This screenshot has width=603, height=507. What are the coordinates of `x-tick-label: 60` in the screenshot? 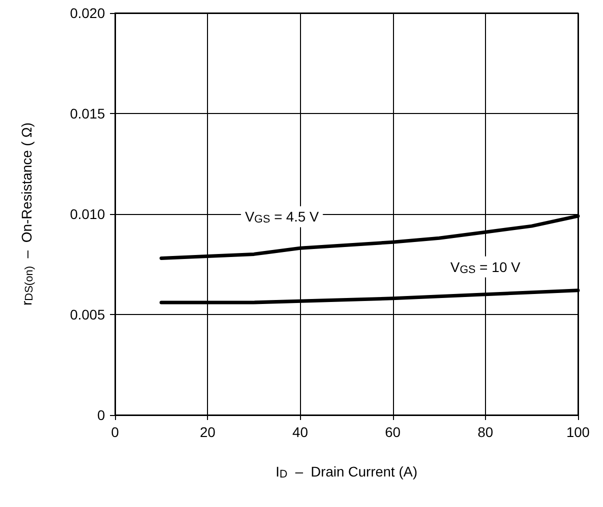 It's located at (393, 432).